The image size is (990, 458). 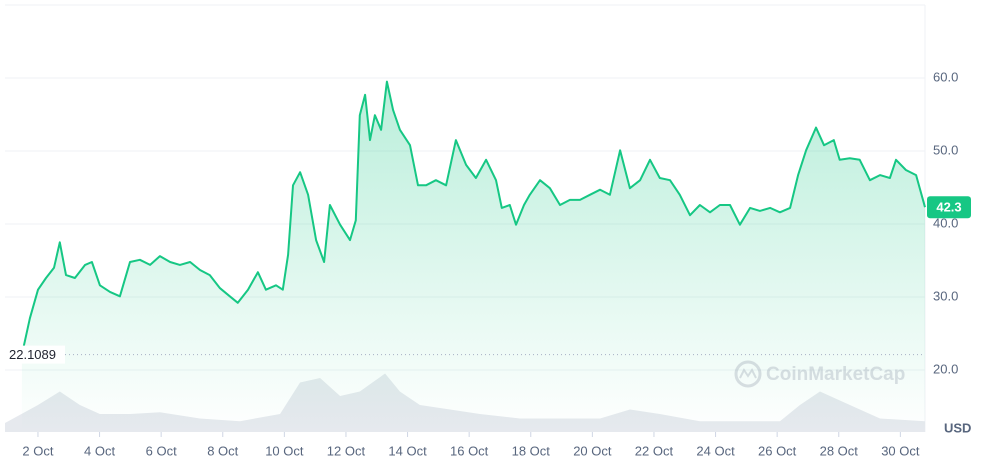 I want to click on x-tick-label: 12 Oct, so click(x=346, y=450).